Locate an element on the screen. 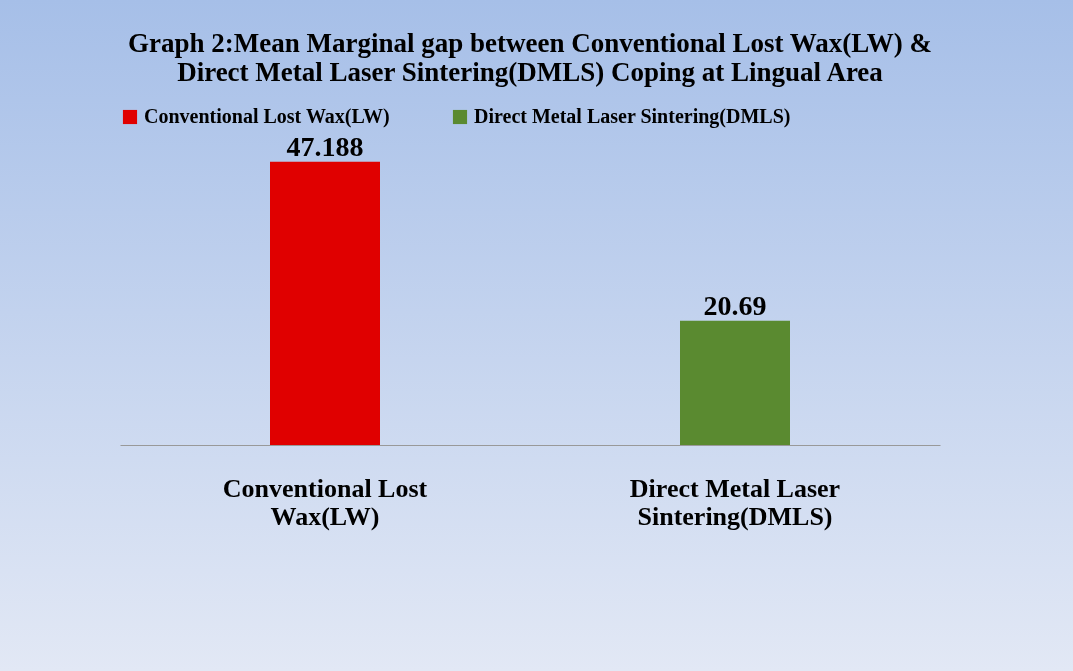  chart-title: Graph 2:Mean Marginal gap between Conventional Lost Wax(LW) & Direct Metal Laser Sintering(DMLS) Coping at Lingual Area is located at coordinates (530, 57).